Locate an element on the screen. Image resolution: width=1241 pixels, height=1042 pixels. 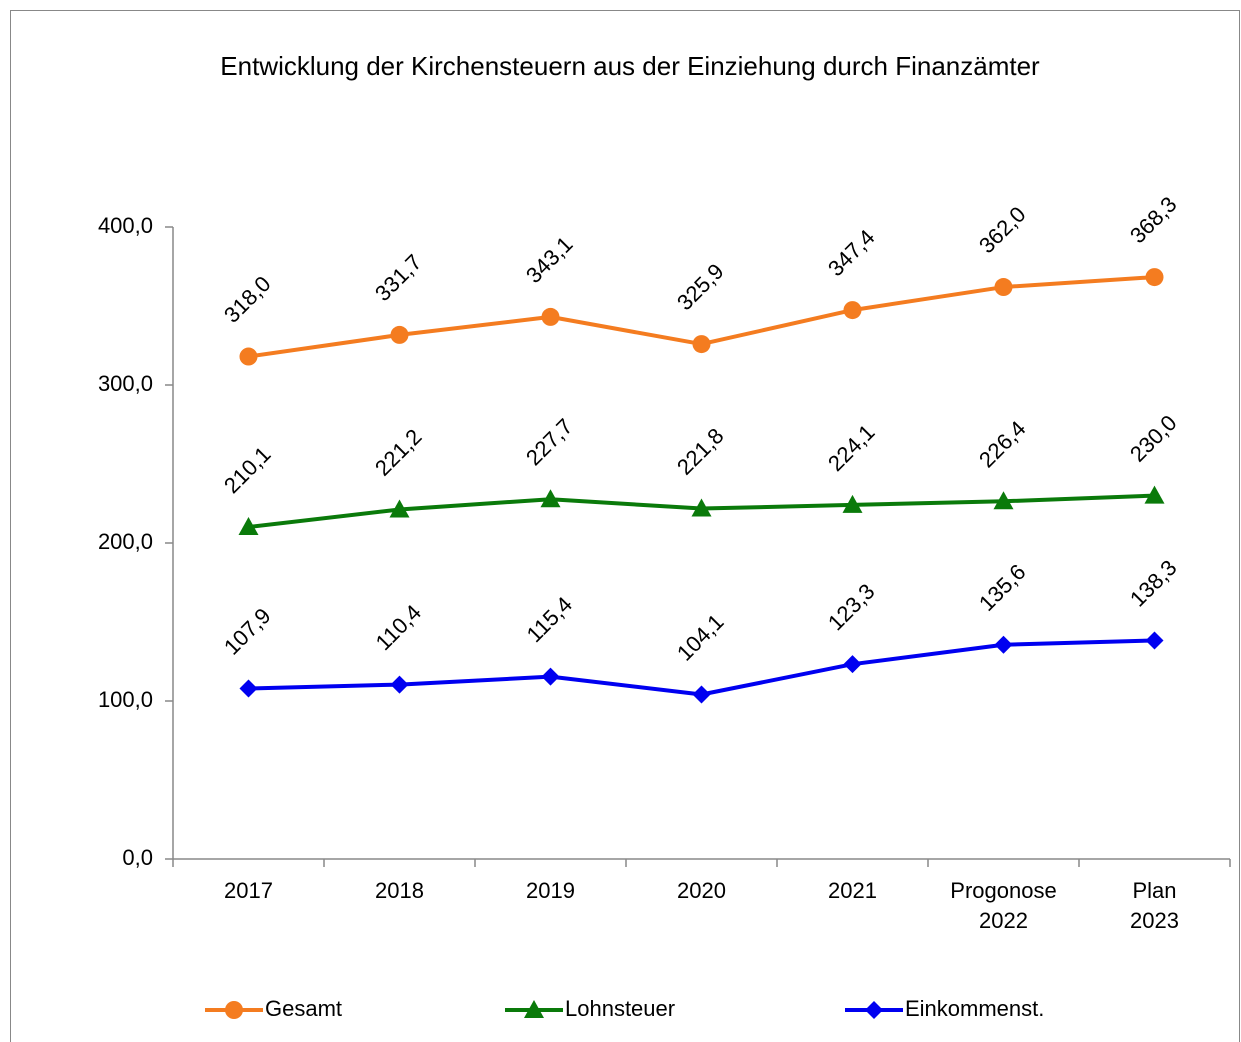
data-label: 368,3 is located at coordinates (1153, 220).